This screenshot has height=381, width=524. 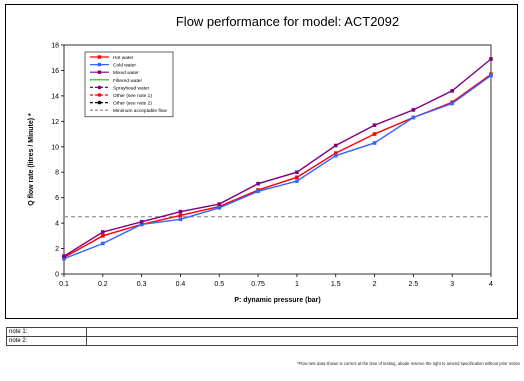 I want to click on legend-label: Minimum acceptable flow, so click(x=140, y=111).